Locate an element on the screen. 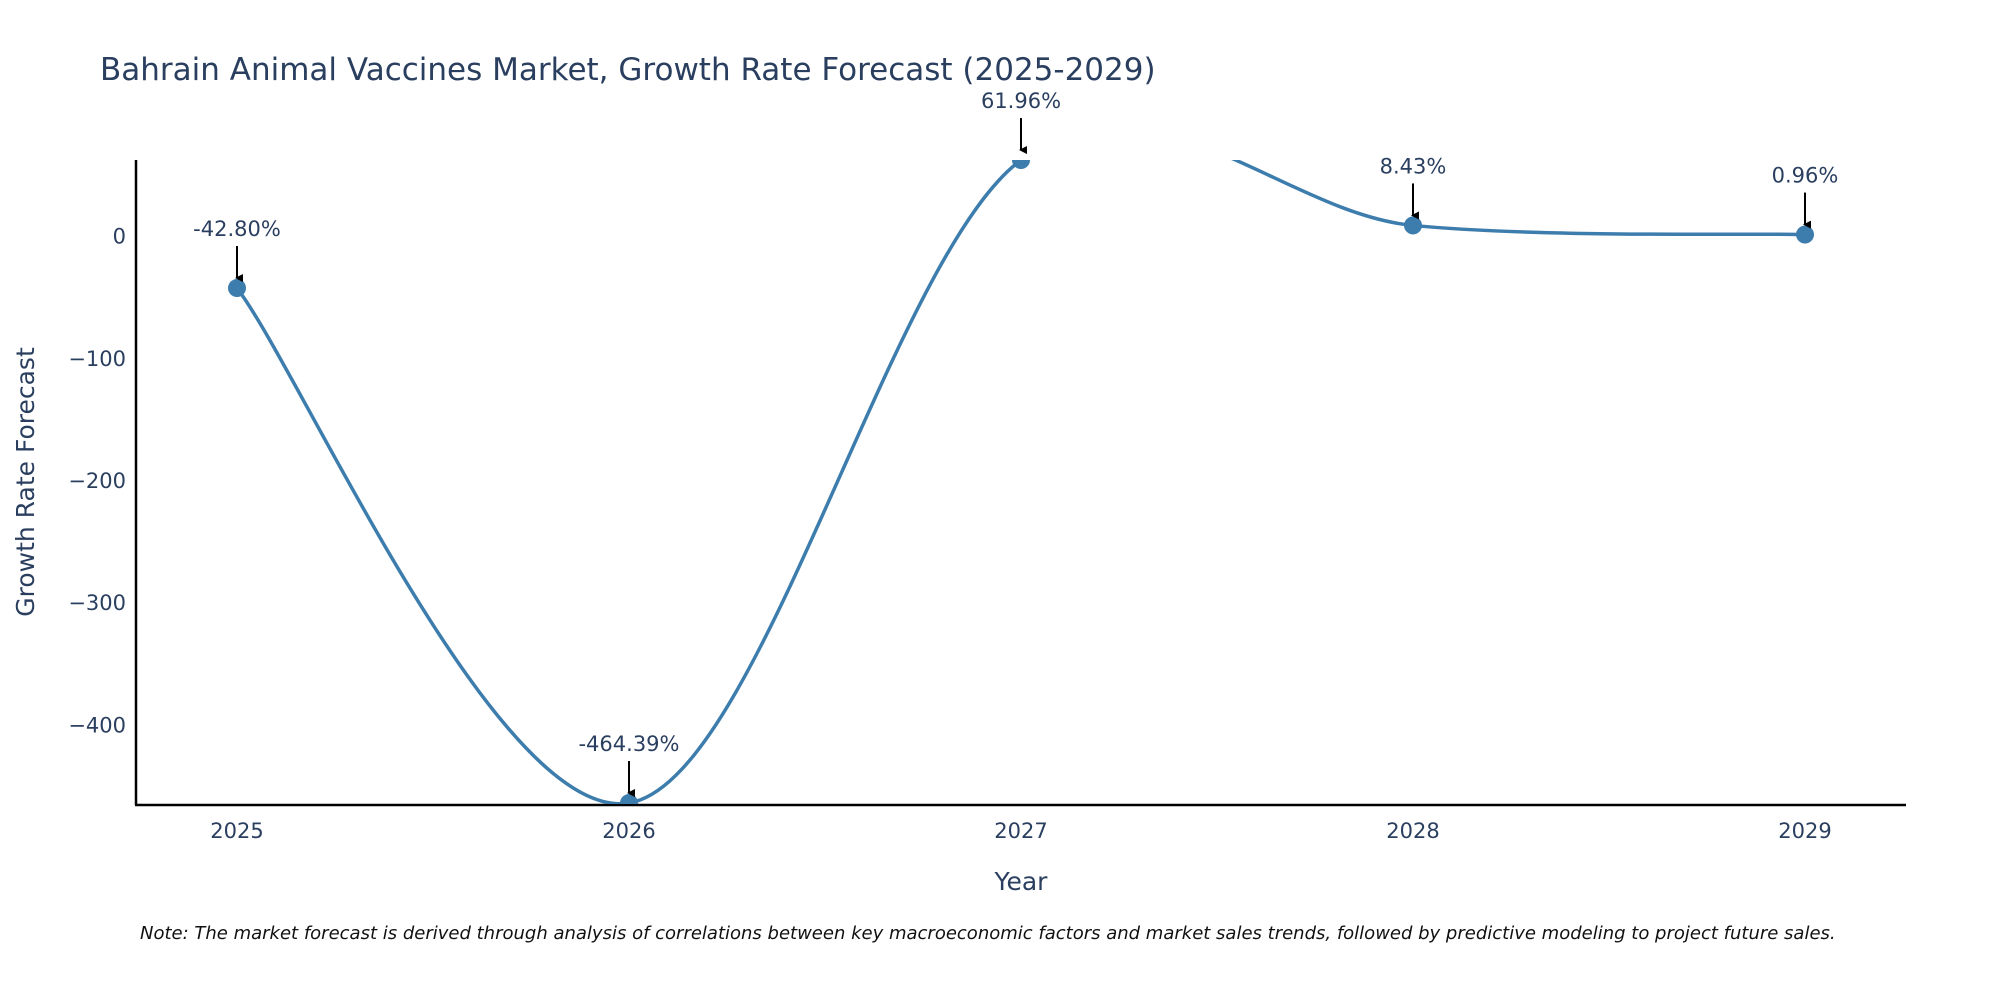 This screenshot has width=2000, height=1000. annotation-label: 8.43% is located at coordinates (1413, 166).